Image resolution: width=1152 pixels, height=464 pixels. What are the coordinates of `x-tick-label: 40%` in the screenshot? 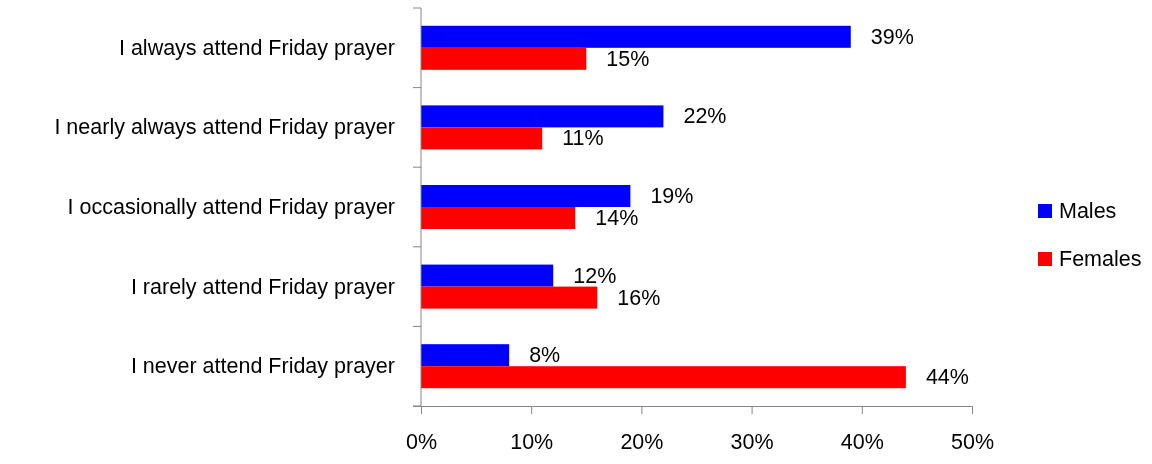 It's located at (862, 442).